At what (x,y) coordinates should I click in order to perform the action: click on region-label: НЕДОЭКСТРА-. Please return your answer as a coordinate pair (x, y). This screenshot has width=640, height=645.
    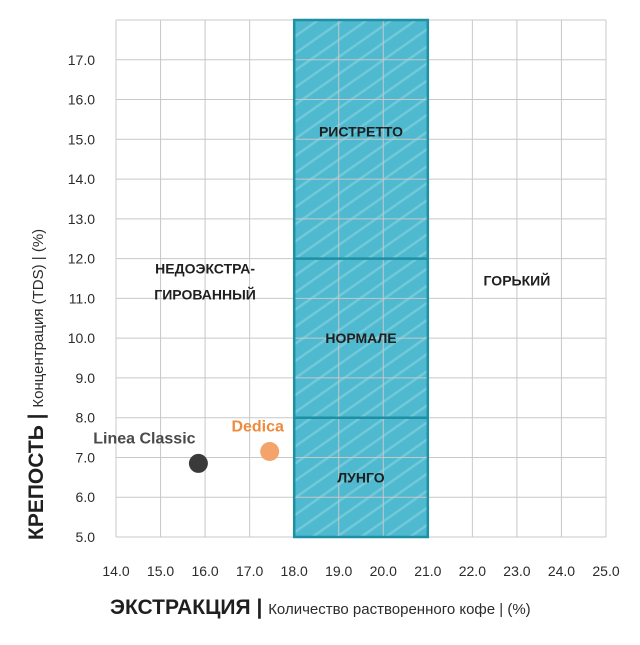
    Looking at the image, I should click on (205, 269).